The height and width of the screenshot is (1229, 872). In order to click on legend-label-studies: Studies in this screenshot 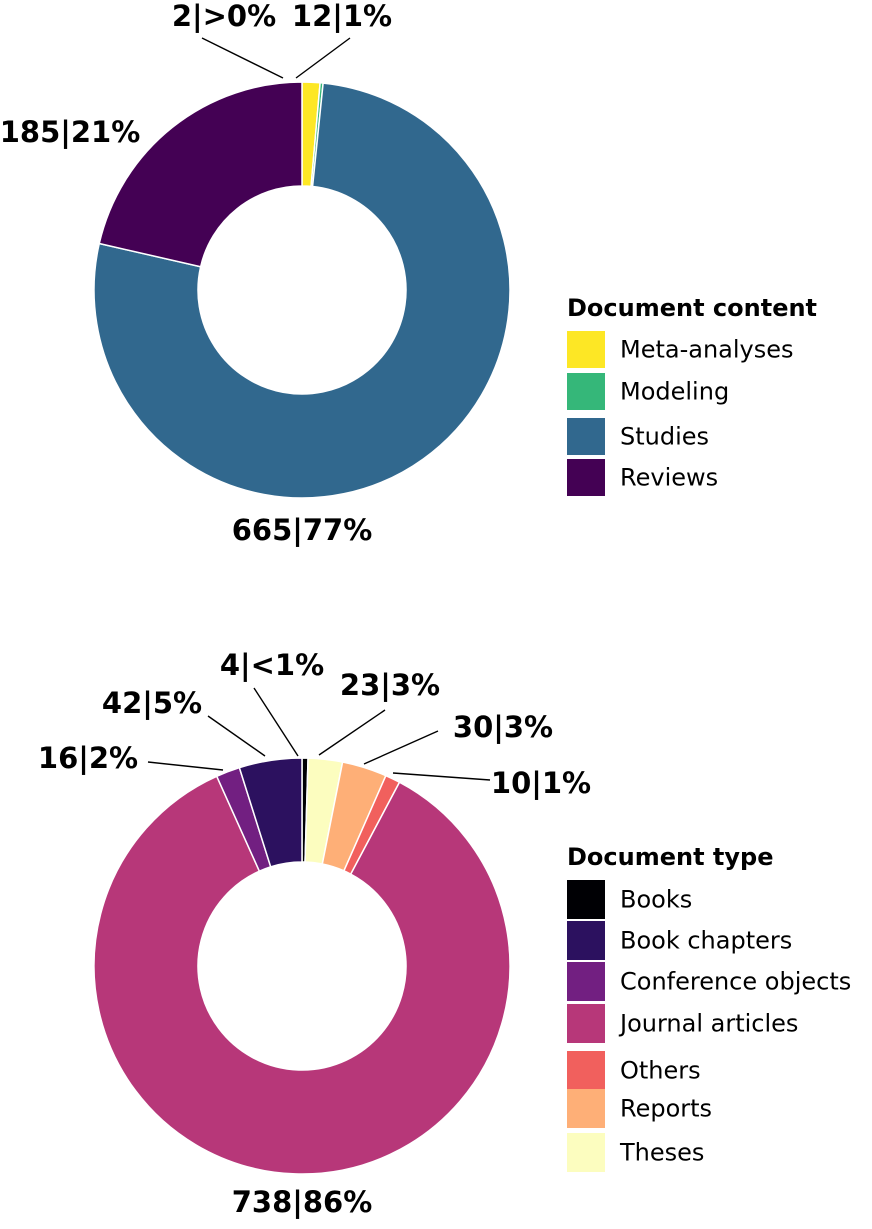, I will do `click(664, 437)`.